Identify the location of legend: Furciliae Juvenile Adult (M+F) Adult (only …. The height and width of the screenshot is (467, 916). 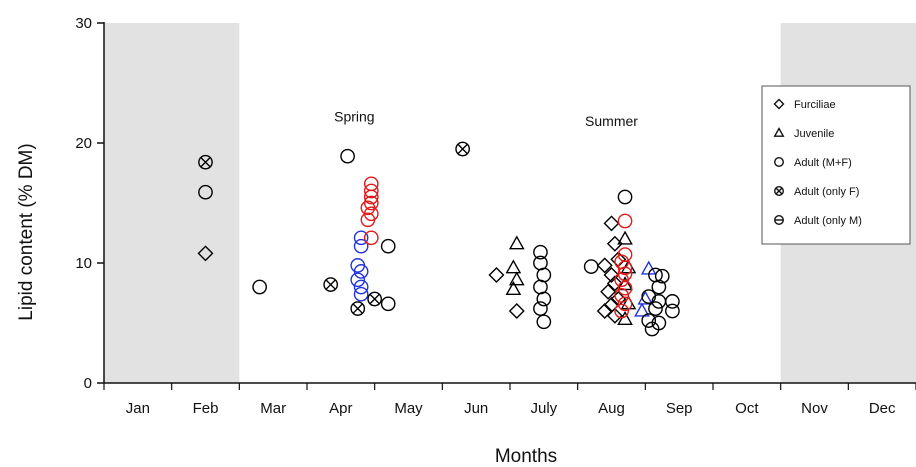
(836, 165).